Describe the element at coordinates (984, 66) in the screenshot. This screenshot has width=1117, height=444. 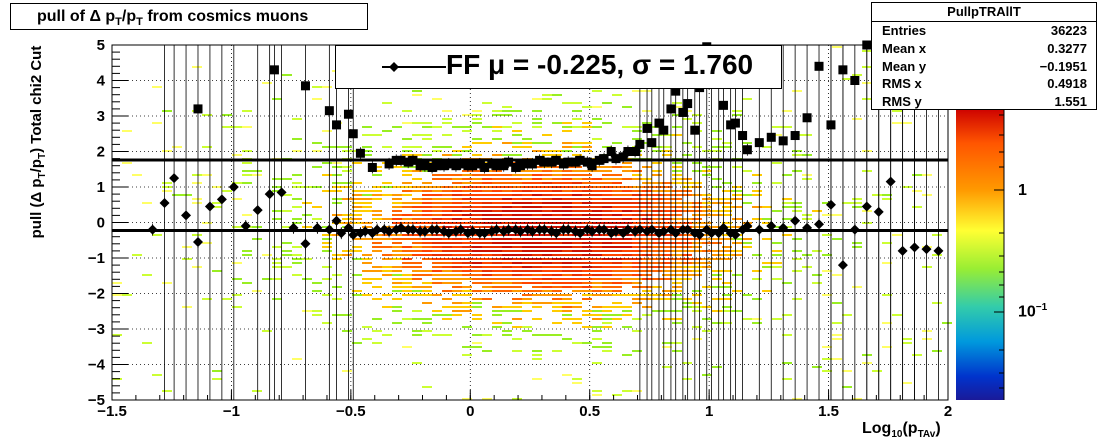
I see `stats-row: Mean y −0.1951` at that location.